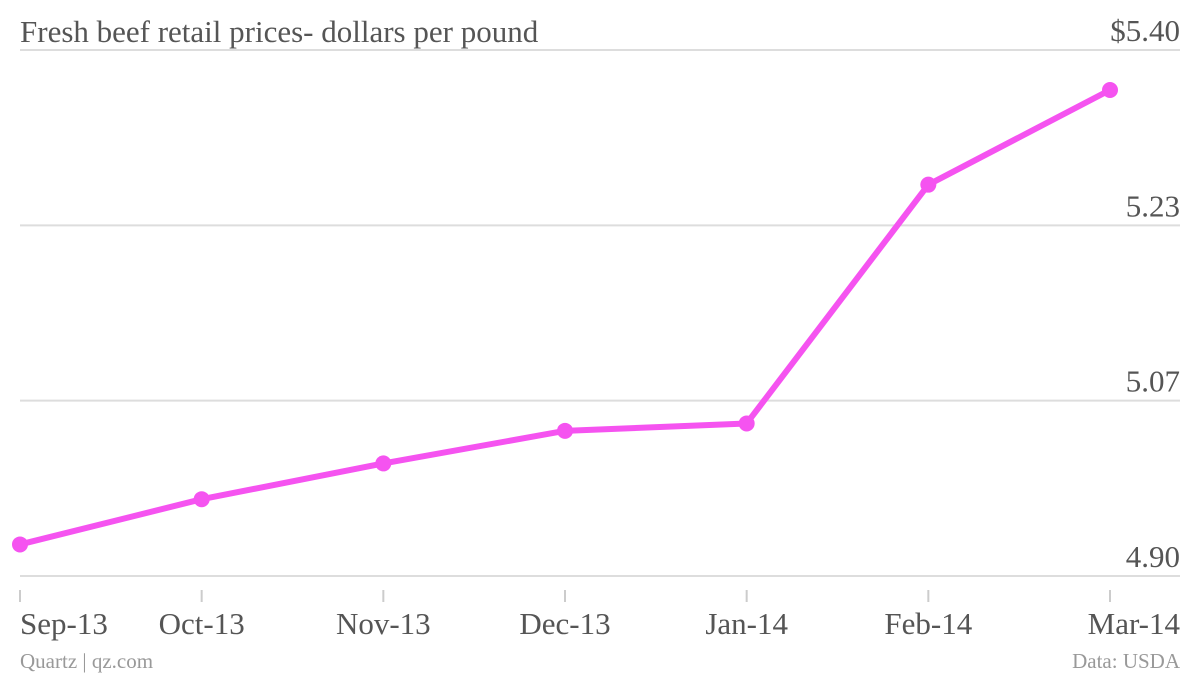  I want to click on y-tick-label: $5.40, so click(1145, 30).